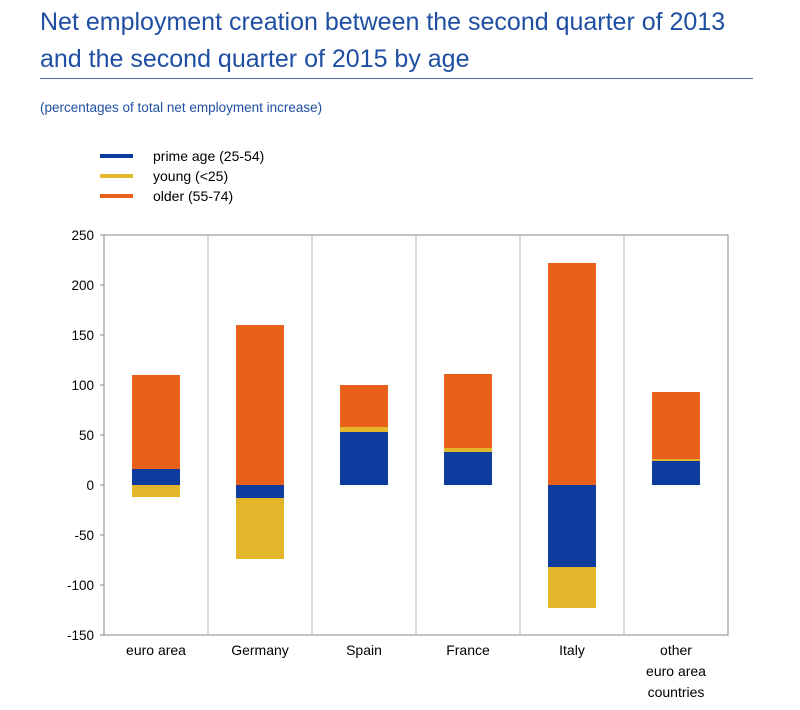  Describe the element at coordinates (676, 650) in the screenshot. I see `x-category-label: other` at that location.